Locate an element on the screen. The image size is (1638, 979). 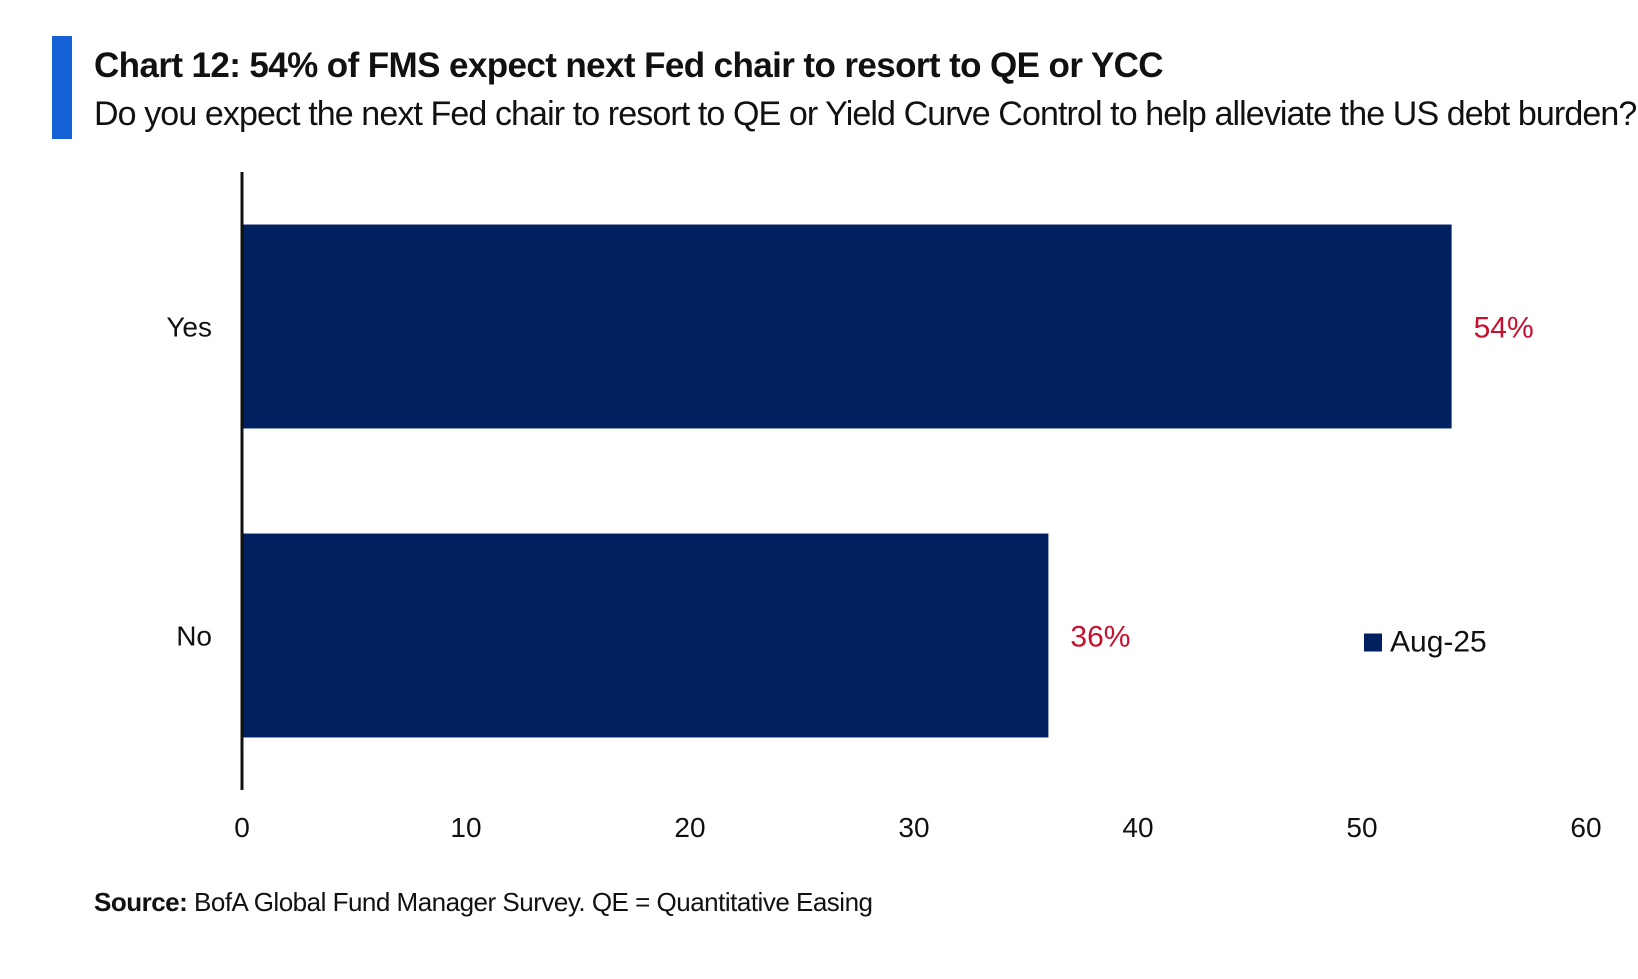
source-label: Source: is located at coordinates (141, 902).